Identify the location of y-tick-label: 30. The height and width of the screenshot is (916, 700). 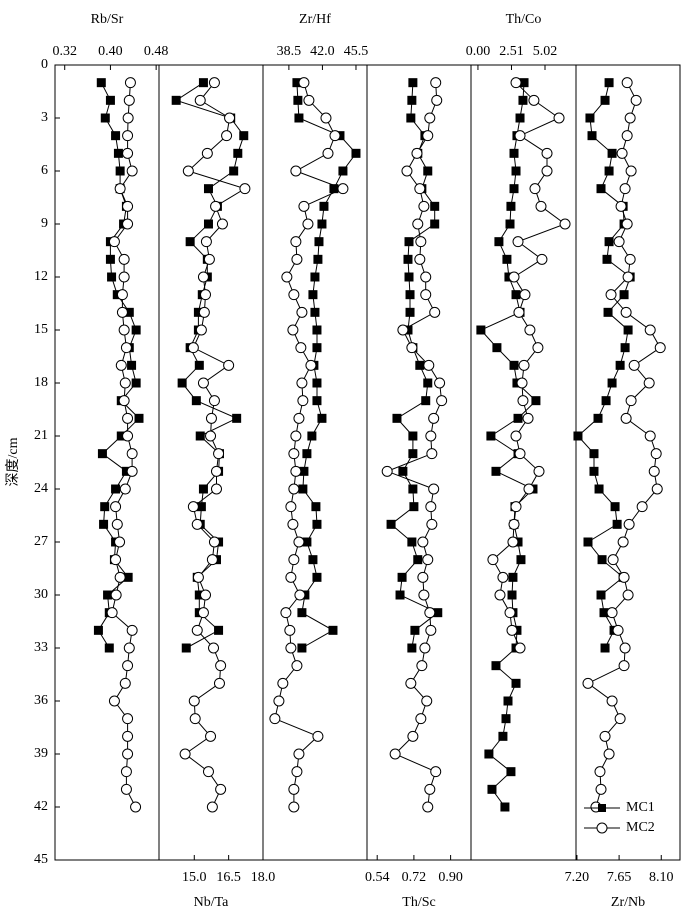
(41, 594).